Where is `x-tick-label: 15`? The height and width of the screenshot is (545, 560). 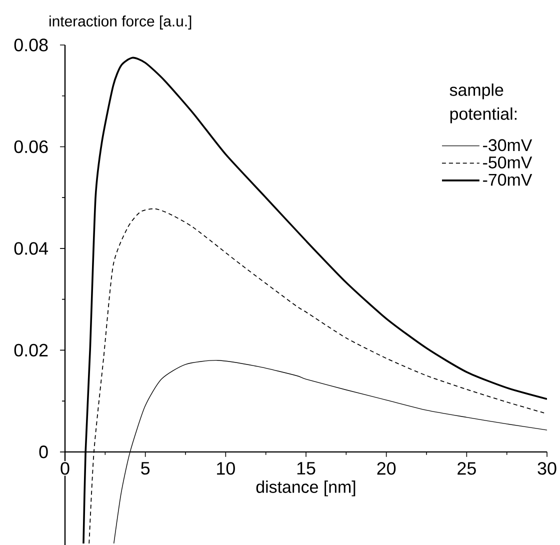
x-tick-label: 15 is located at coordinates (306, 468).